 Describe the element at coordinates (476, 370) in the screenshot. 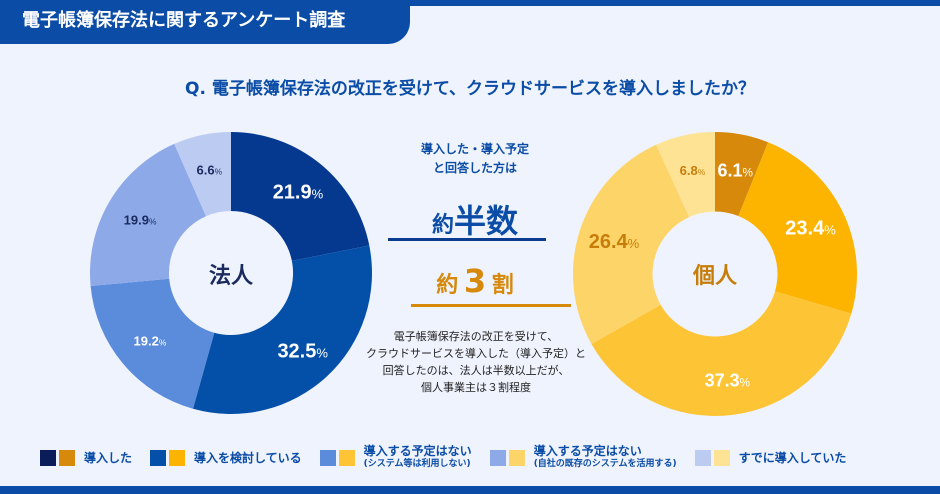

I see `note-line3: 回答したのは、法人は半数以上だが、` at that location.